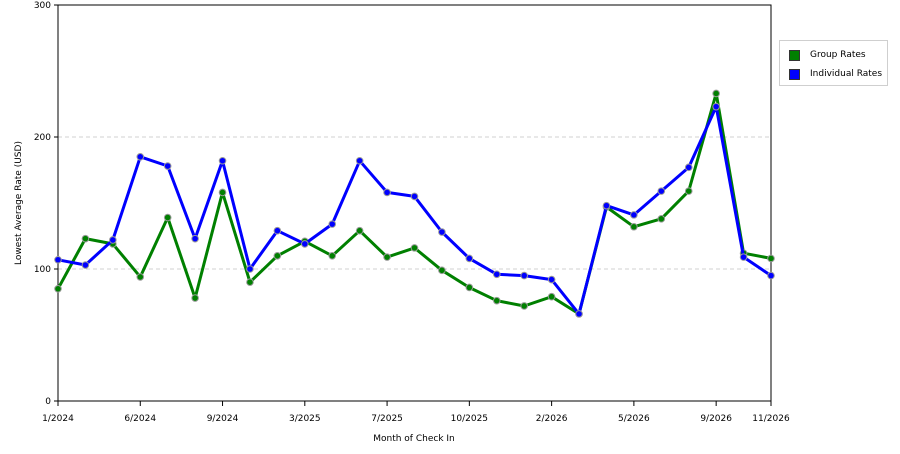 This screenshot has height=454, width=900. I want to click on y-axis-title: Lowest Average Rate (USD), so click(19, 203).